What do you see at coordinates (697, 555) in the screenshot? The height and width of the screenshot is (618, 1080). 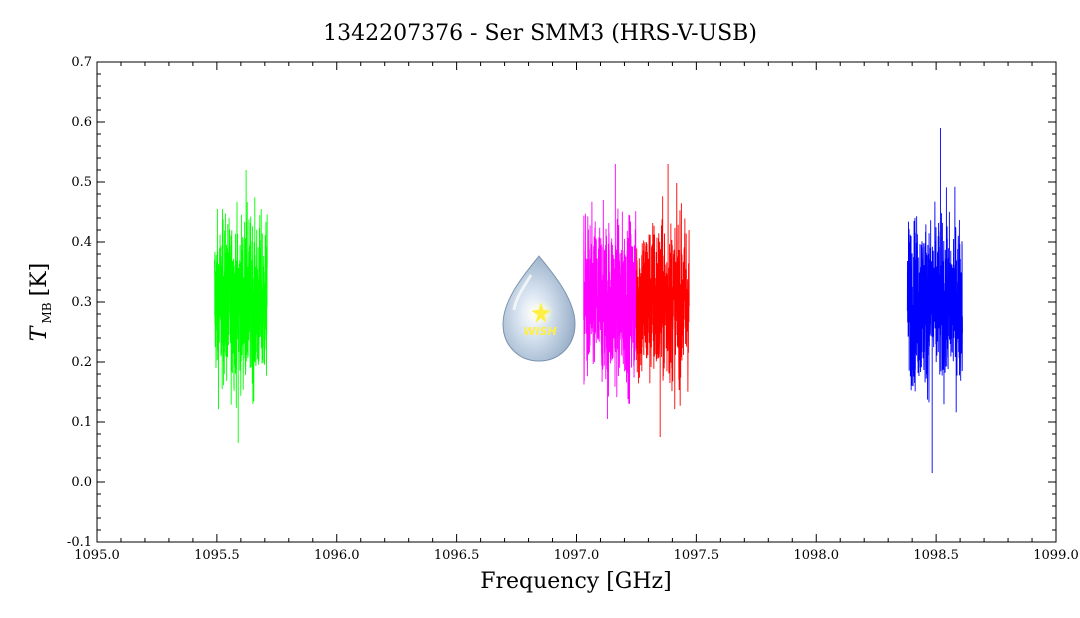 I see `x-tick-label: 1097.5` at bounding box center [697, 555].